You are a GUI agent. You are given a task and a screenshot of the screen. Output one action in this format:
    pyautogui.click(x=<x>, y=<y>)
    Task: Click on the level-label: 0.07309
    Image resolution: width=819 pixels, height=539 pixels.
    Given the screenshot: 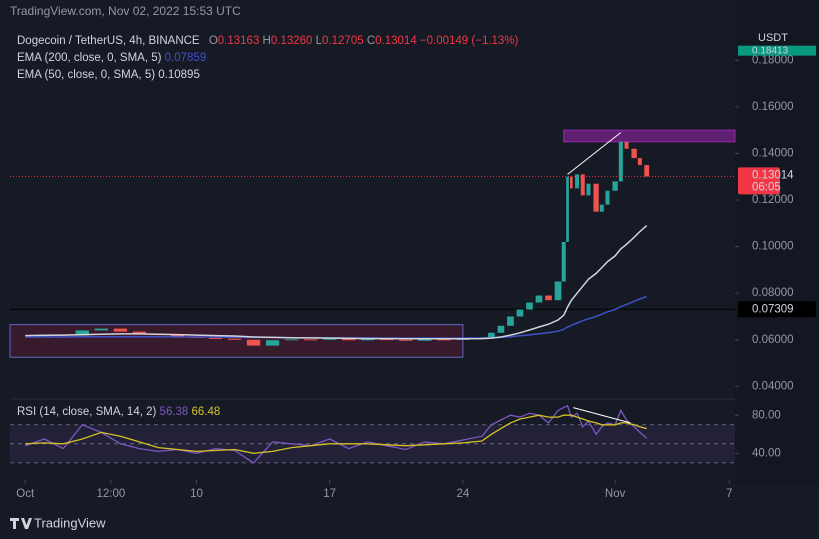 What is the action you would take?
    pyautogui.click(x=773, y=309)
    